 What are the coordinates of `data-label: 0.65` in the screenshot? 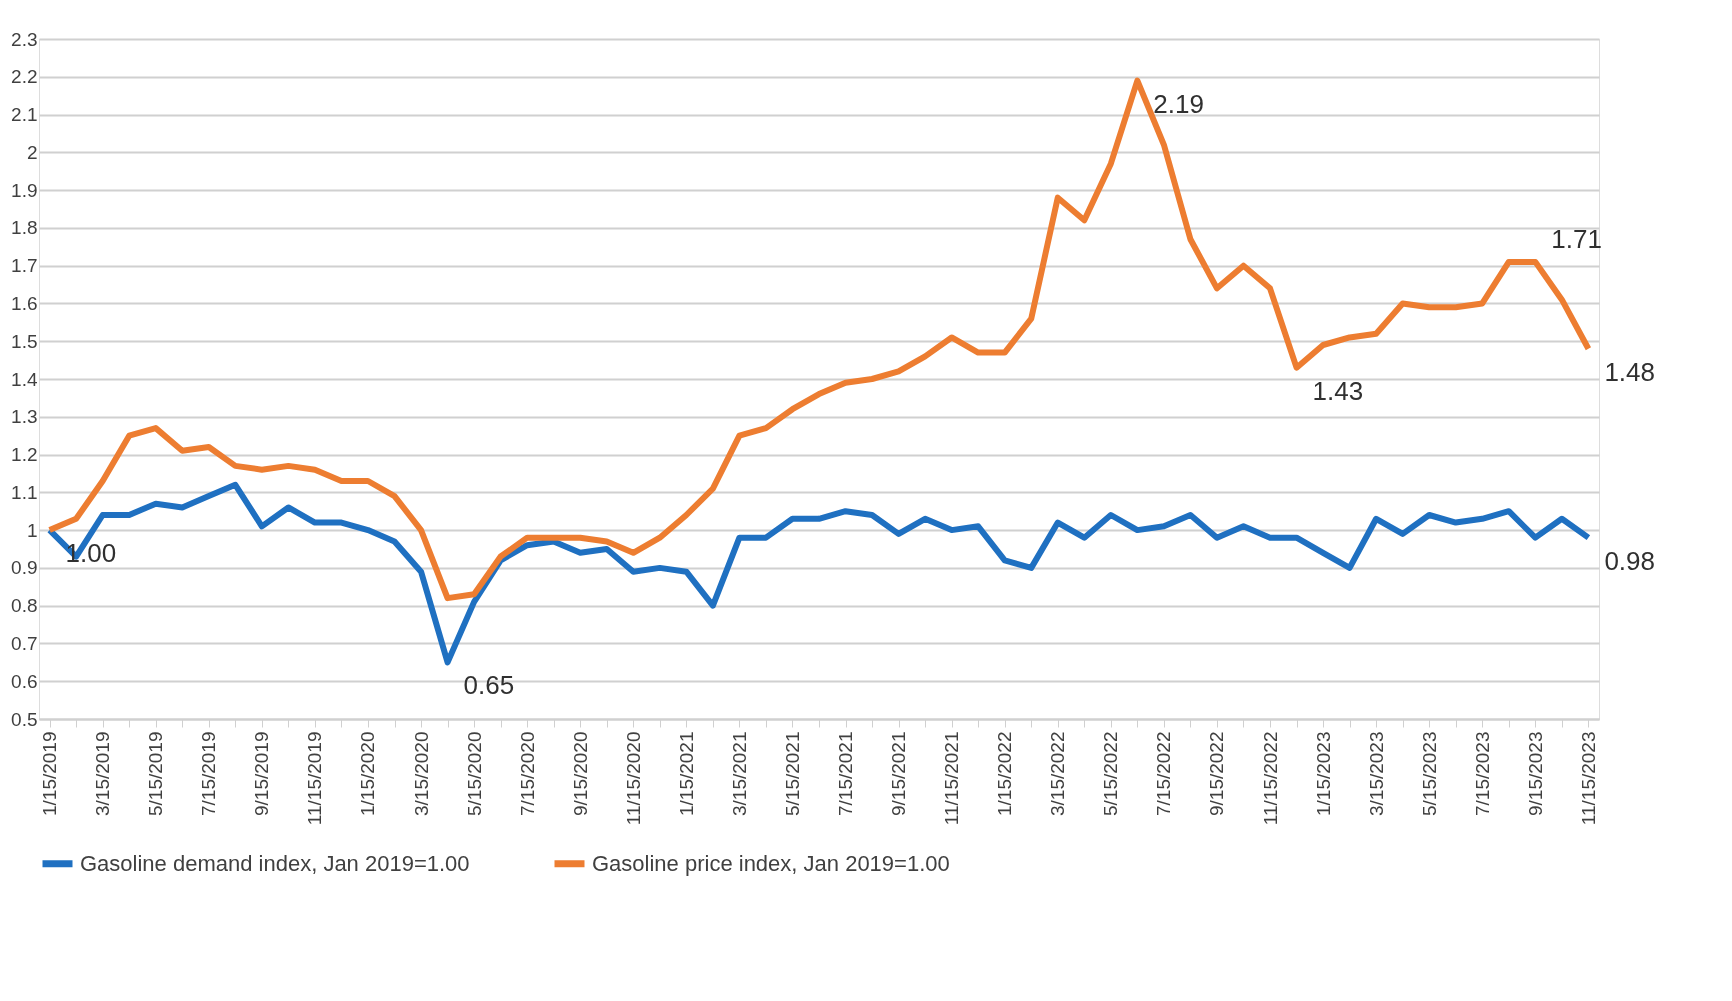 It's located at (489, 685).